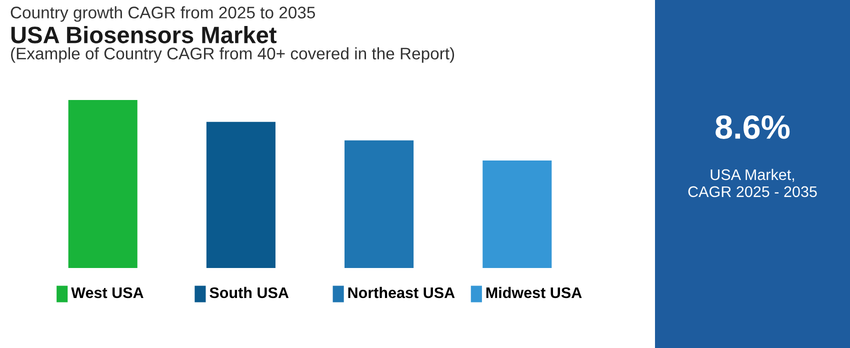 The width and height of the screenshot is (850, 348). What do you see at coordinates (232, 55) in the screenshot?
I see `chart-subtitle: (Example of Country CAGR from 40+ covered in the Report)` at bounding box center [232, 55].